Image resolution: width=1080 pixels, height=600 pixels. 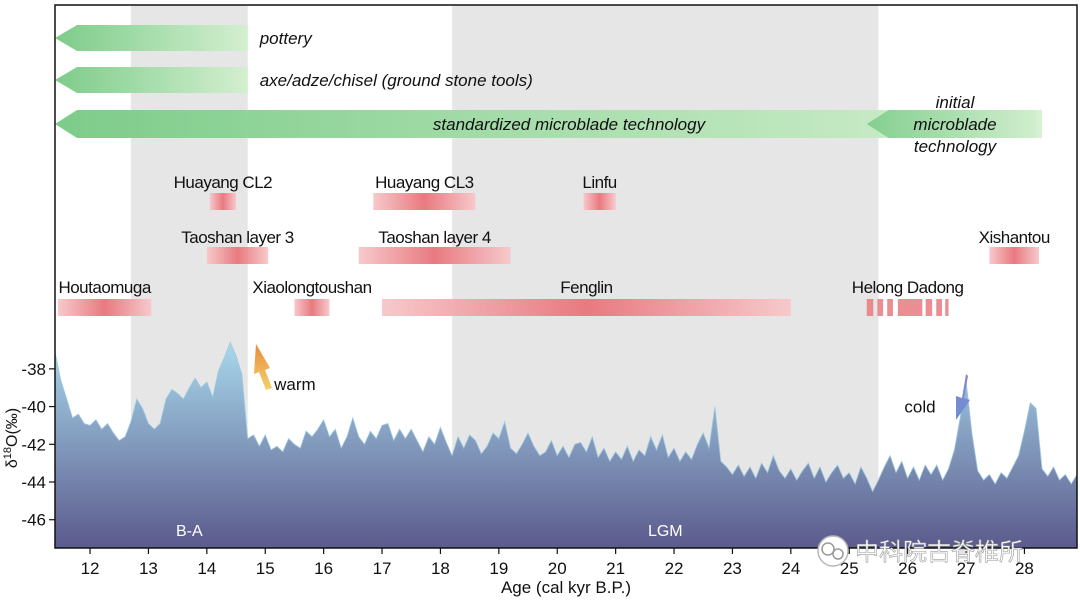 I want to click on y-axis: -38 -40 -42 -44 -46, so click(x=38, y=445).